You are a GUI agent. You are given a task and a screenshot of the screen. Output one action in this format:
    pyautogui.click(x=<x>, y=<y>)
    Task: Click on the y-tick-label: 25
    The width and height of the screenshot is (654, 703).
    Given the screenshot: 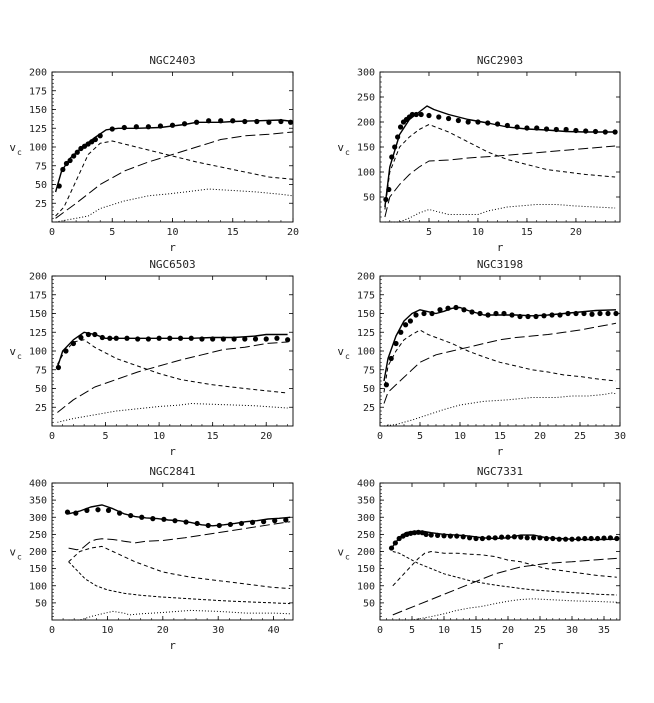 What is the action you would take?
    pyautogui.click(x=41, y=408)
    